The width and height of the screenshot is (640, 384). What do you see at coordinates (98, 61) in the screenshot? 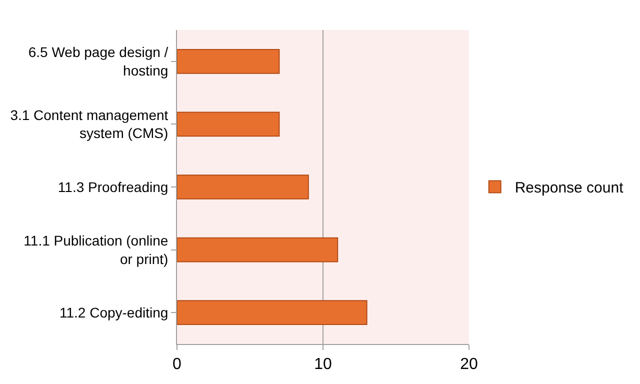
I see `y-tick-label: 6.5 Web page design / hosting` at bounding box center [98, 61].